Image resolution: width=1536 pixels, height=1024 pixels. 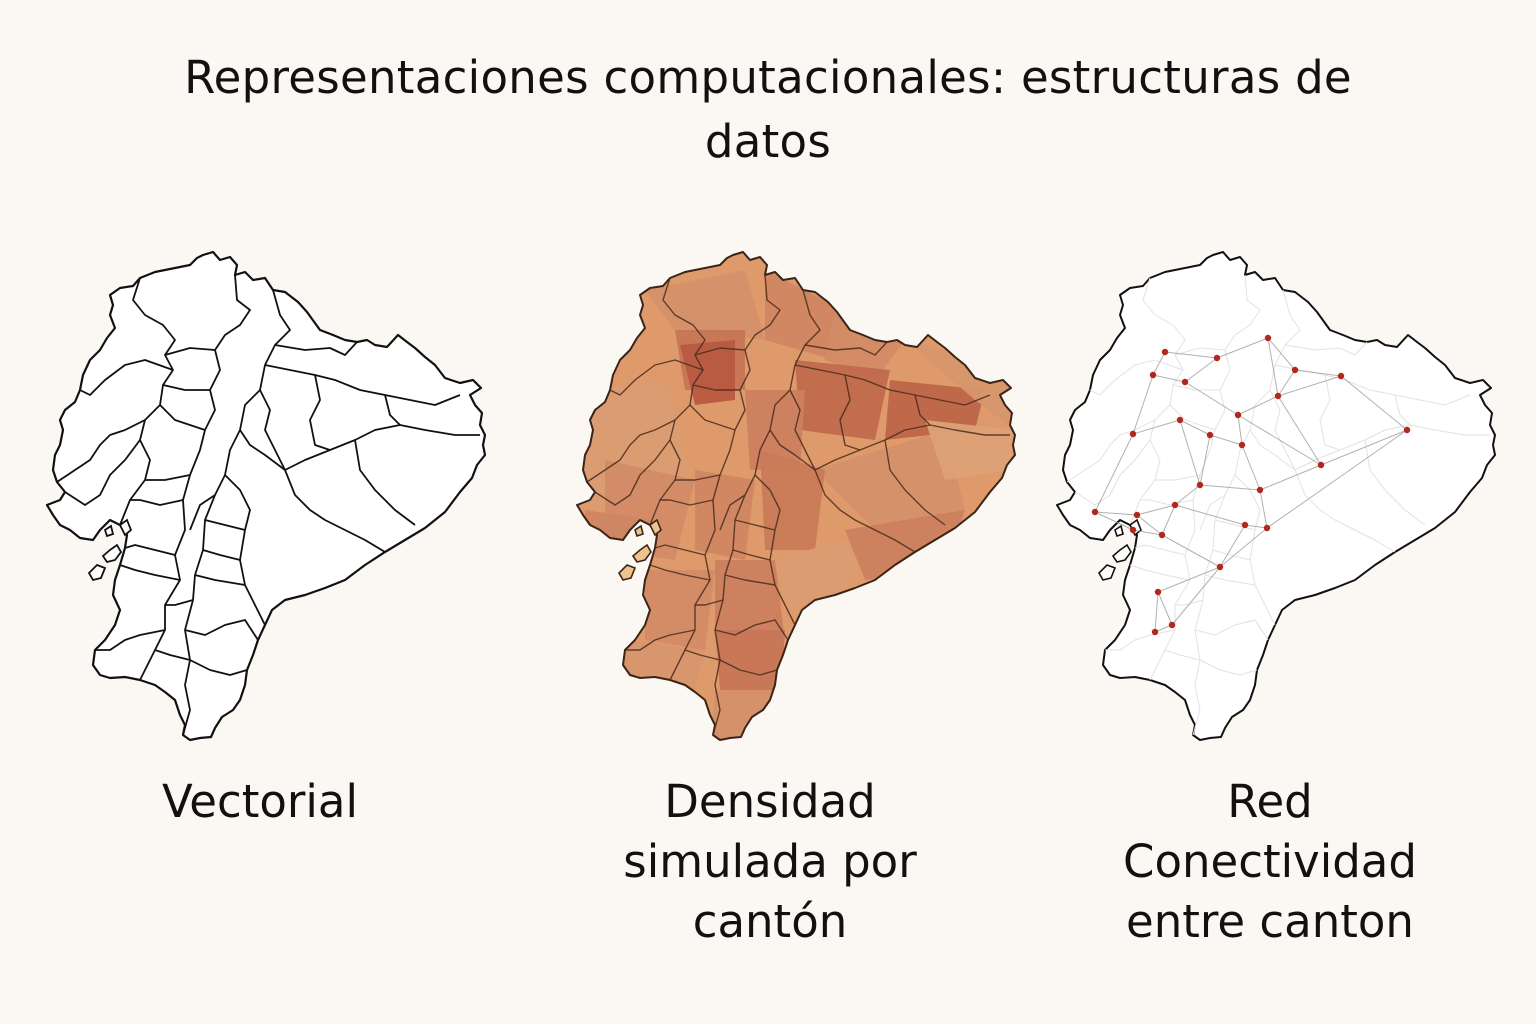 I want to click on caption-red-line-3: entre canton, so click(x=1270, y=921).